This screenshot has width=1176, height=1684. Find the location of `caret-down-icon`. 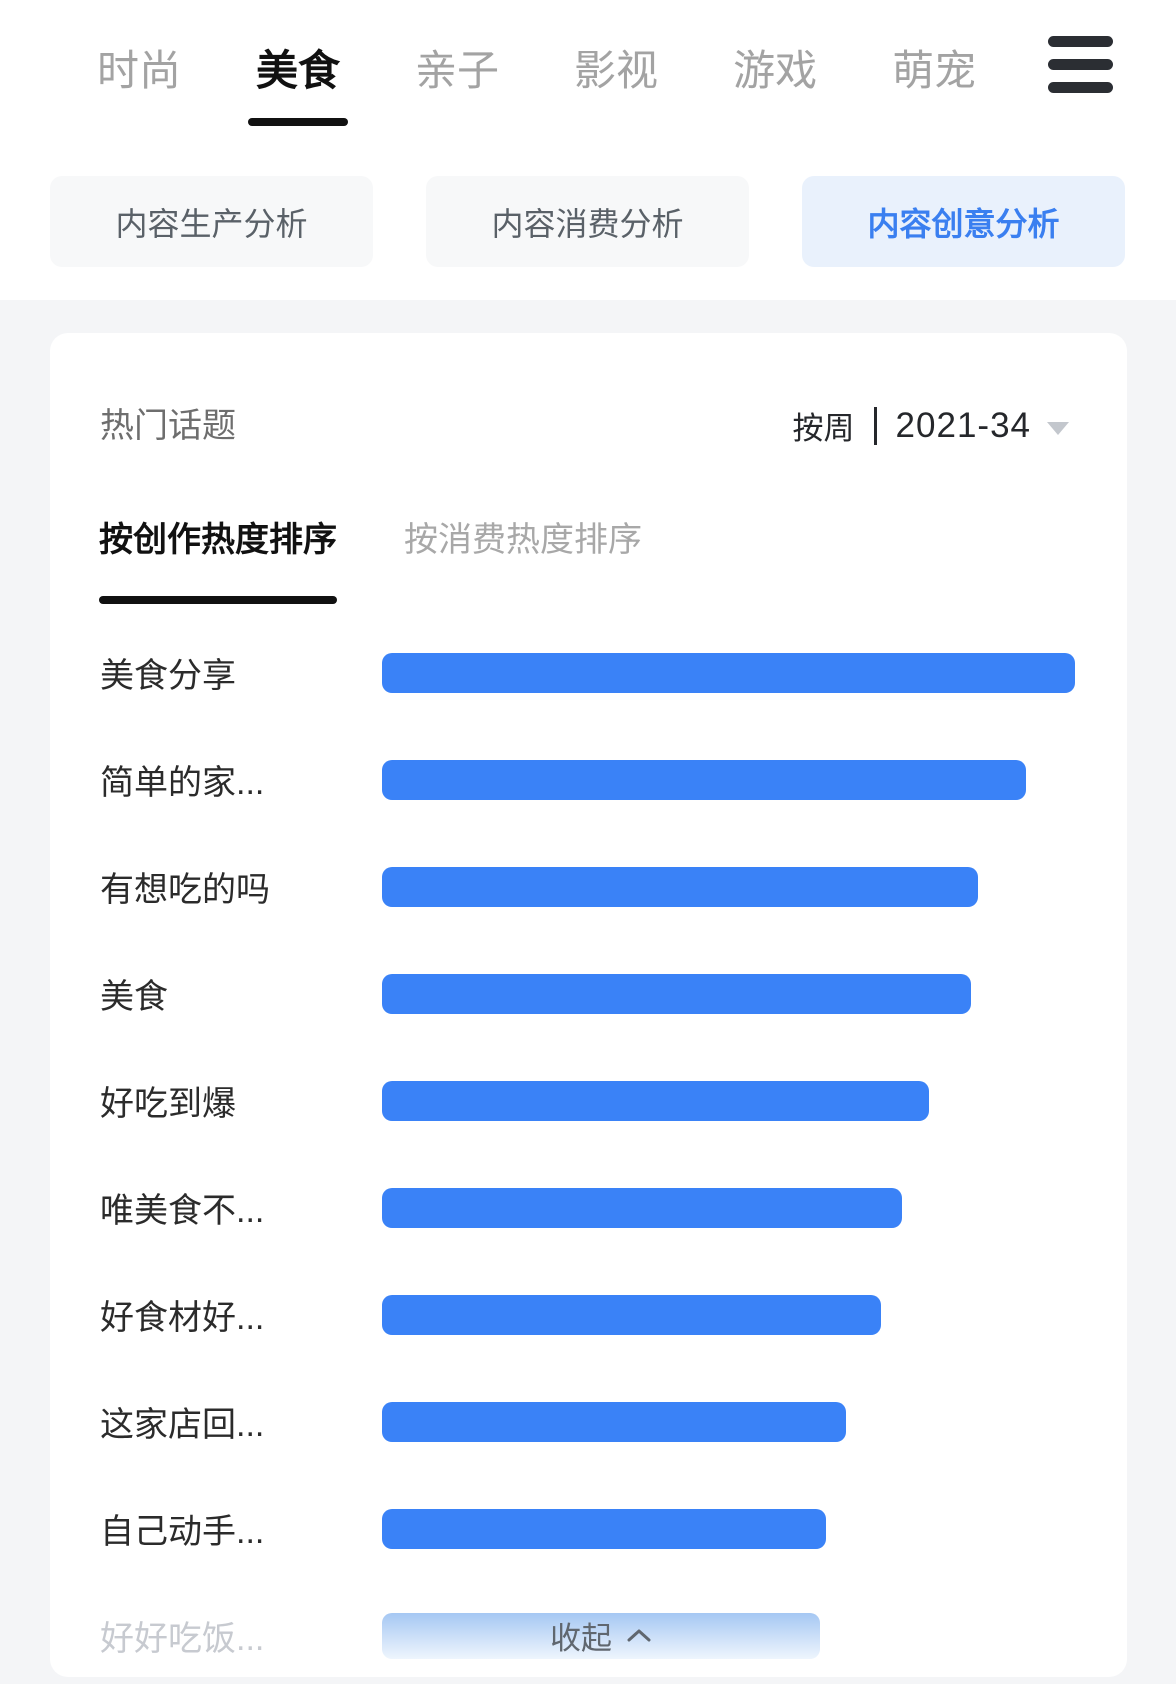

caret-down-icon is located at coordinates (1058, 428).